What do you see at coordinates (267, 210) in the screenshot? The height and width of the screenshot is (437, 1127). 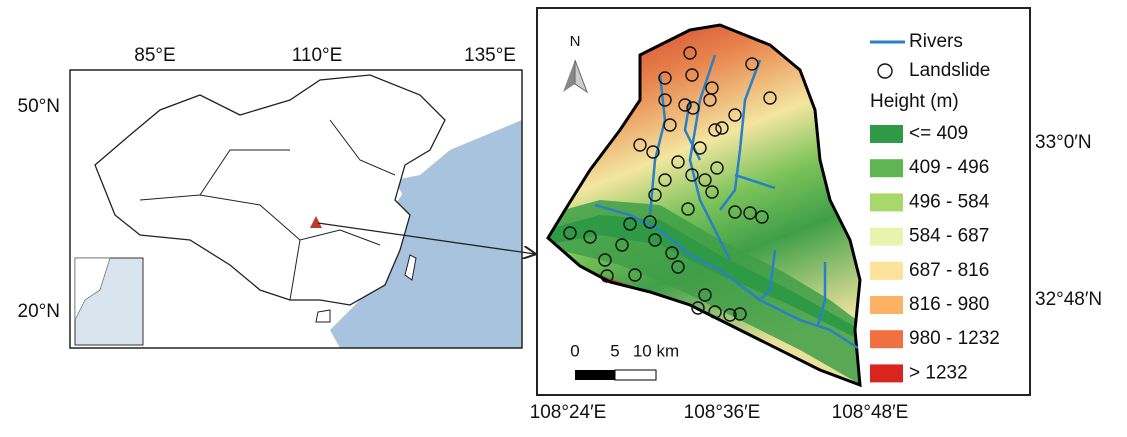 I see `province-borders` at bounding box center [267, 210].